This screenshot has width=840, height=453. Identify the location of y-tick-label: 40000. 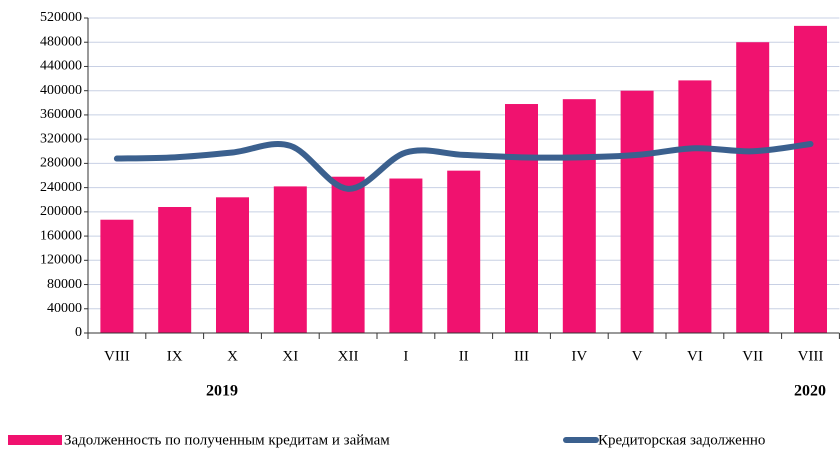
(64, 308).